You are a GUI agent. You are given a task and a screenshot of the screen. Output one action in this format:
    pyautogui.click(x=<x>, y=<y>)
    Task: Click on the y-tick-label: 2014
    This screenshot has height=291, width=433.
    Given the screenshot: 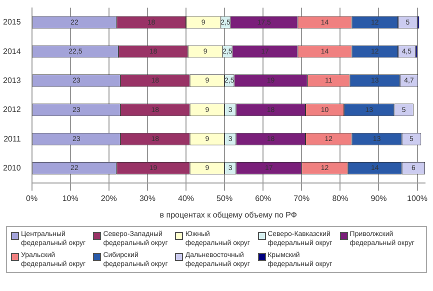 What is the action you would take?
    pyautogui.click(x=12, y=51)
    